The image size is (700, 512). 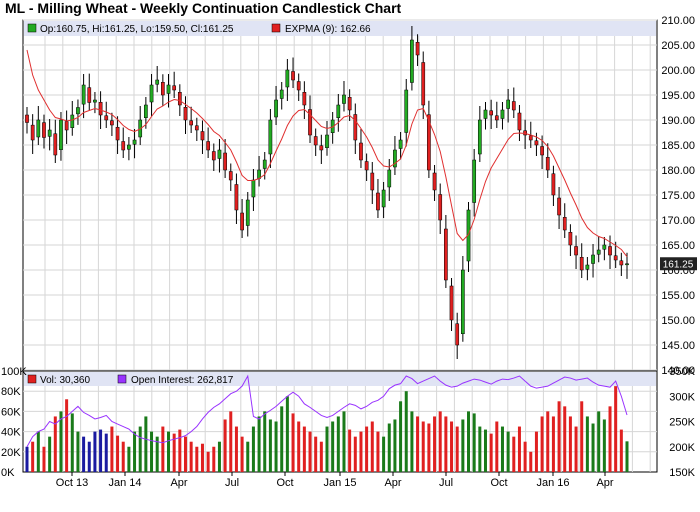 What do you see at coordinates (678, 46) in the screenshot?
I see `price-tick-label: 205.00` at bounding box center [678, 46].